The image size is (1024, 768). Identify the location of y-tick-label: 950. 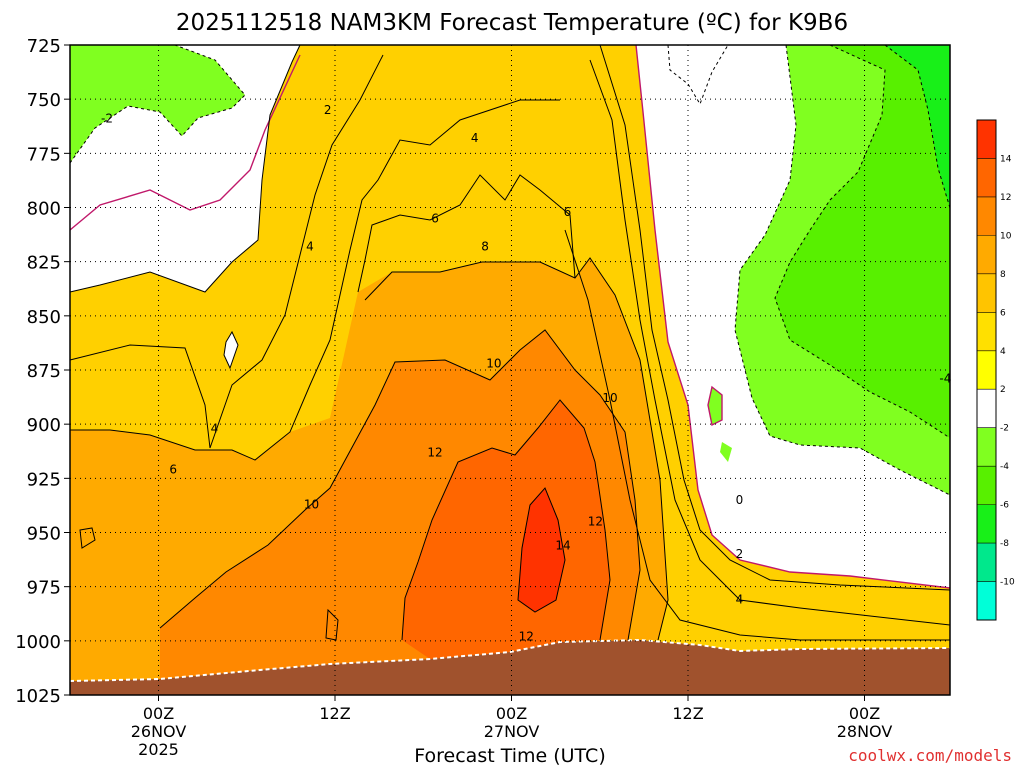
(44, 534).